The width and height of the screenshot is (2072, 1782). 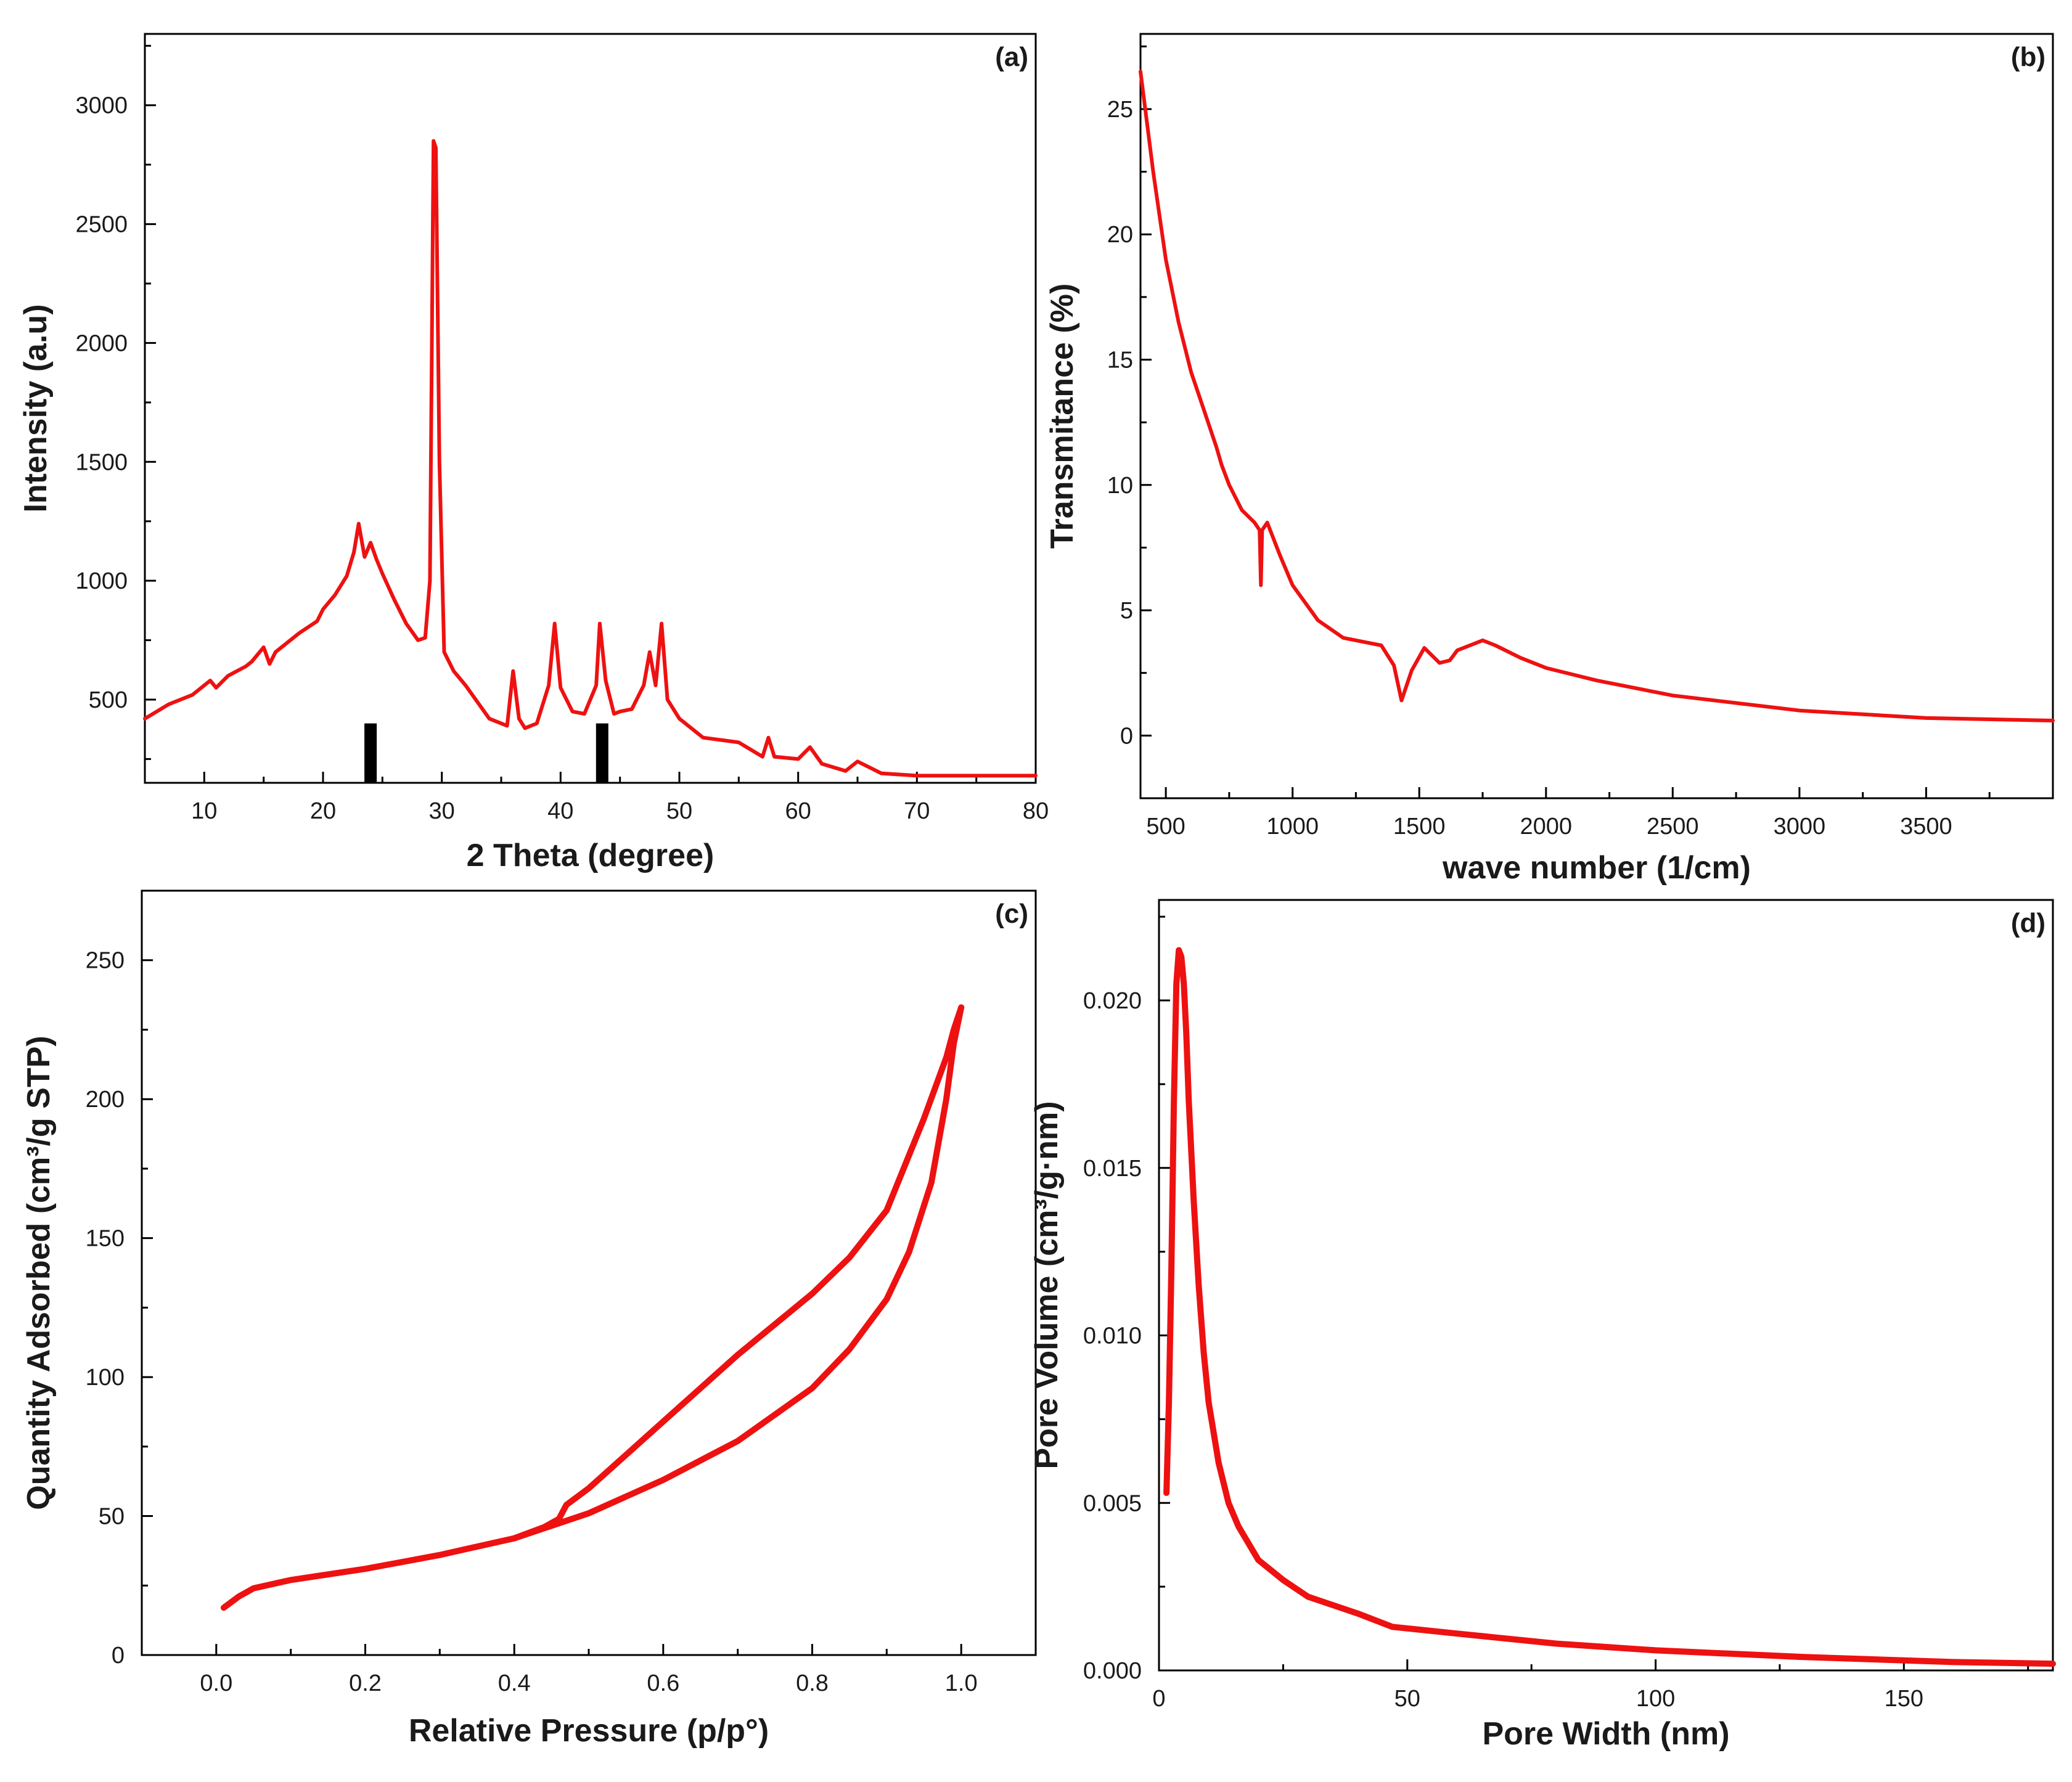 What do you see at coordinates (1800, 827) in the screenshot?
I see `x-tick-label: 3000` at bounding box center [1800, 827].